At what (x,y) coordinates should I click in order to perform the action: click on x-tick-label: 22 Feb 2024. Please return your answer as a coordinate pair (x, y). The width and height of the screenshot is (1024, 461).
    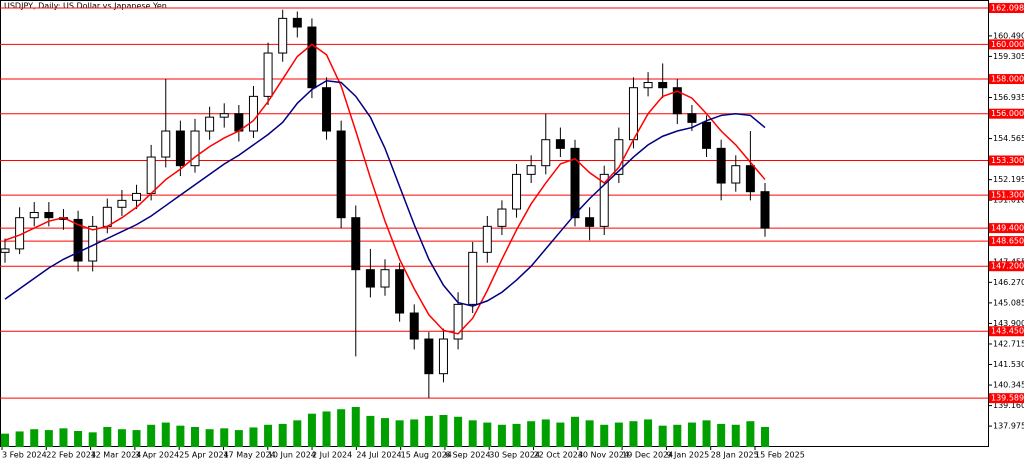
    Looking at the image, I should click on (71, 455).